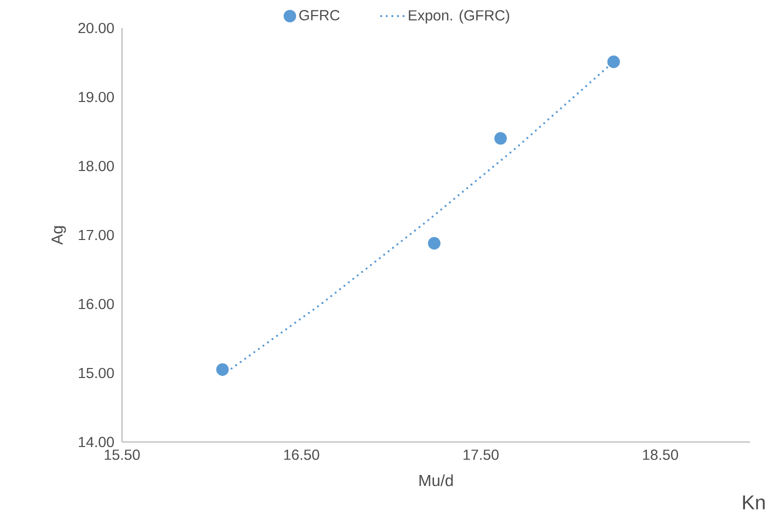 The width and height of the screenshot is (776, 522). What do you see at coordinates (96, 304) in the screenshot?
I see `y-tick-label: 16.00` at bounding box center [96, 304].